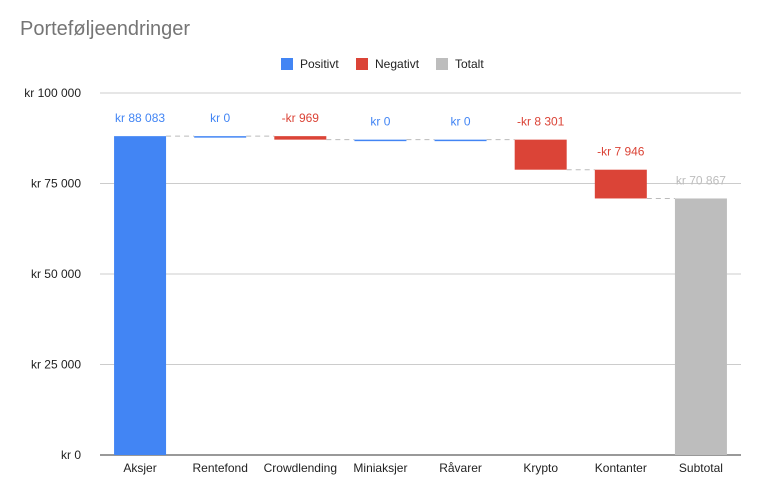 This screenshot has height=495, width=764. I want to click on data-label: -kr 8 301, so click(541, 122).